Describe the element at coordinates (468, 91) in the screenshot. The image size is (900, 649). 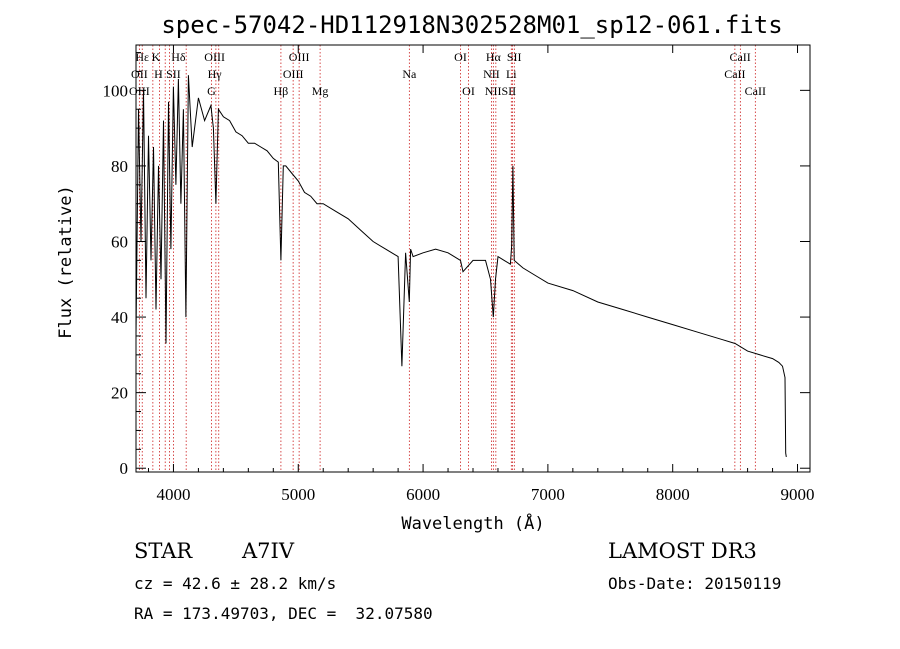
I see `line-label-22: OI` at that location.